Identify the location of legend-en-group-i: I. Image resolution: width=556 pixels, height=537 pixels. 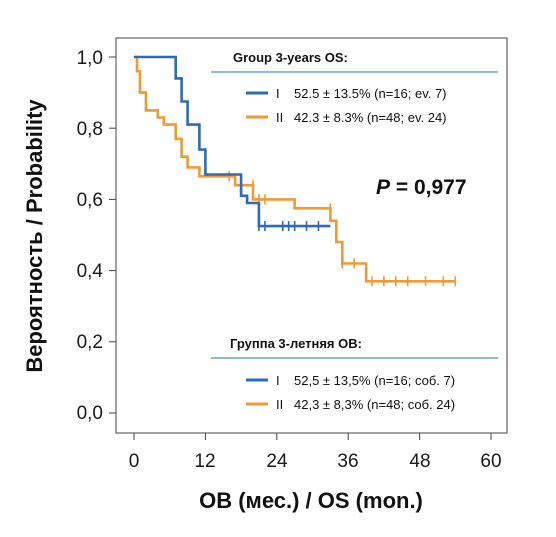
(278, 93).